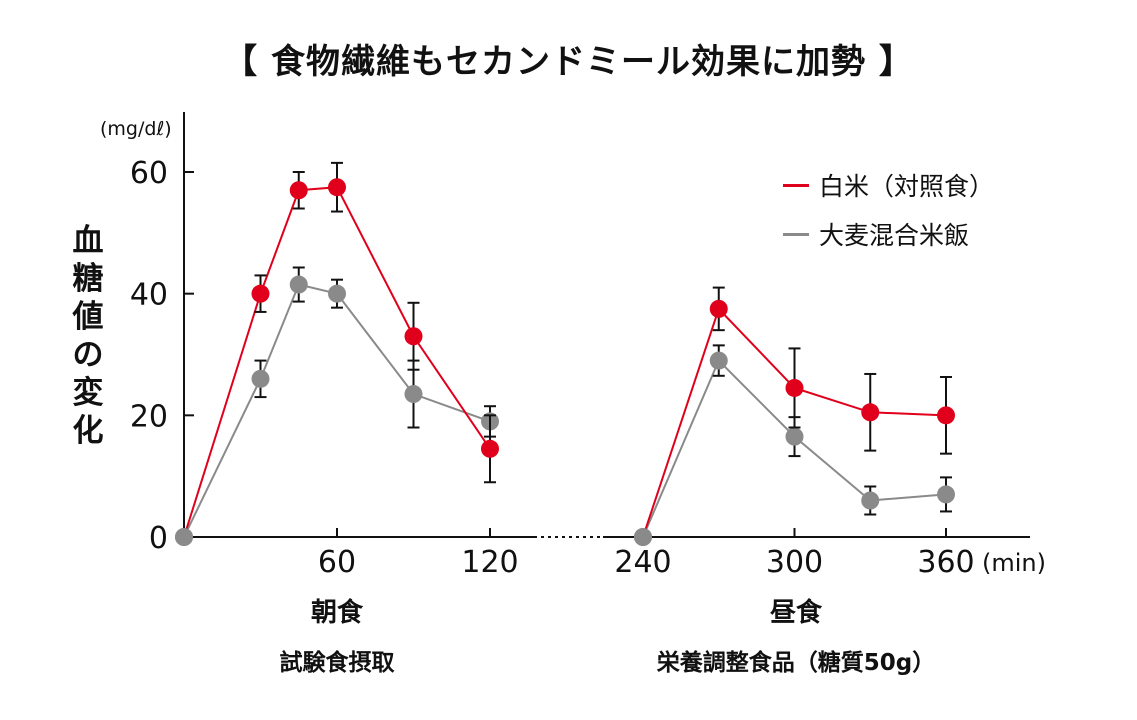  I want to click on x-axis-unit: (min), so click(1014, 563).